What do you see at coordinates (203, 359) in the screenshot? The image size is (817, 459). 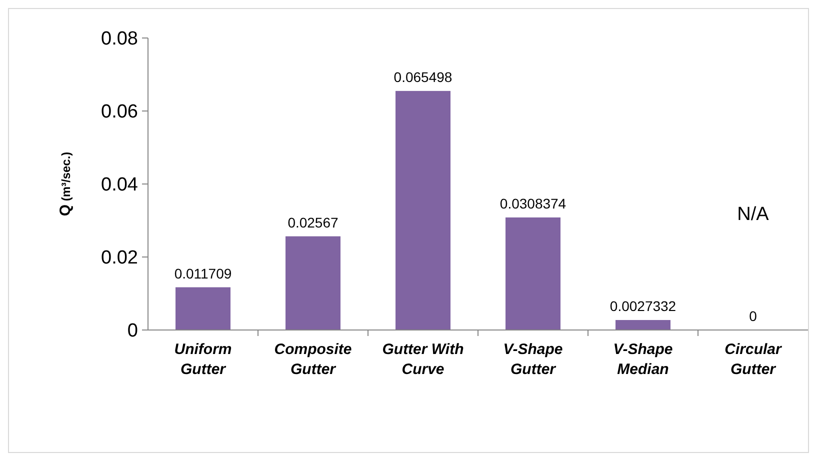 I see `x-tick-label: Uniform Gutter` at bounding box center [203, 359].